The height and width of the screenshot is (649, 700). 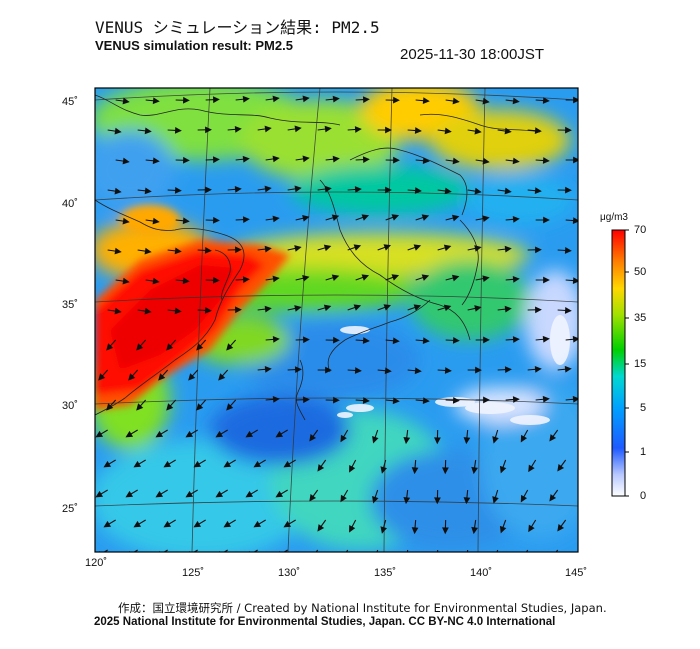 What do you see at coordinates (193, 573) in the screenshot?
I see `lon-tick-125: 125˚` at bounding box center [193, 573].